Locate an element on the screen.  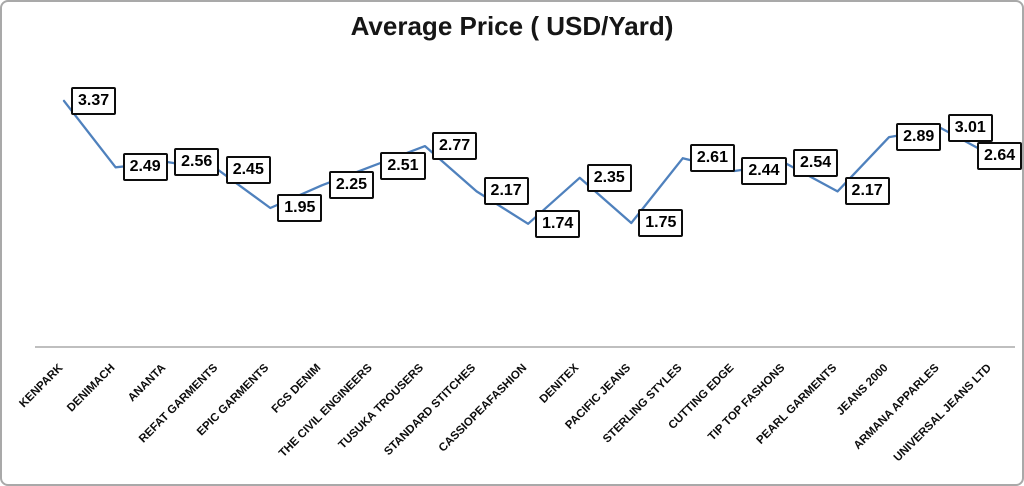
data-label: 2.56 is located at coordinates (197, 161).